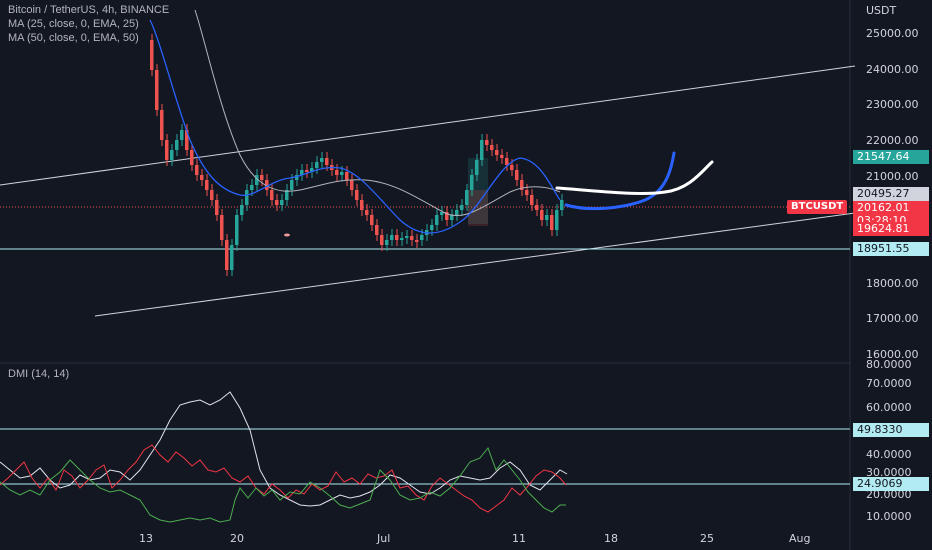 The width and height of the screenshot is (932, 550). I want to click on price-tag-low: 19624.81, so click(891, 229).